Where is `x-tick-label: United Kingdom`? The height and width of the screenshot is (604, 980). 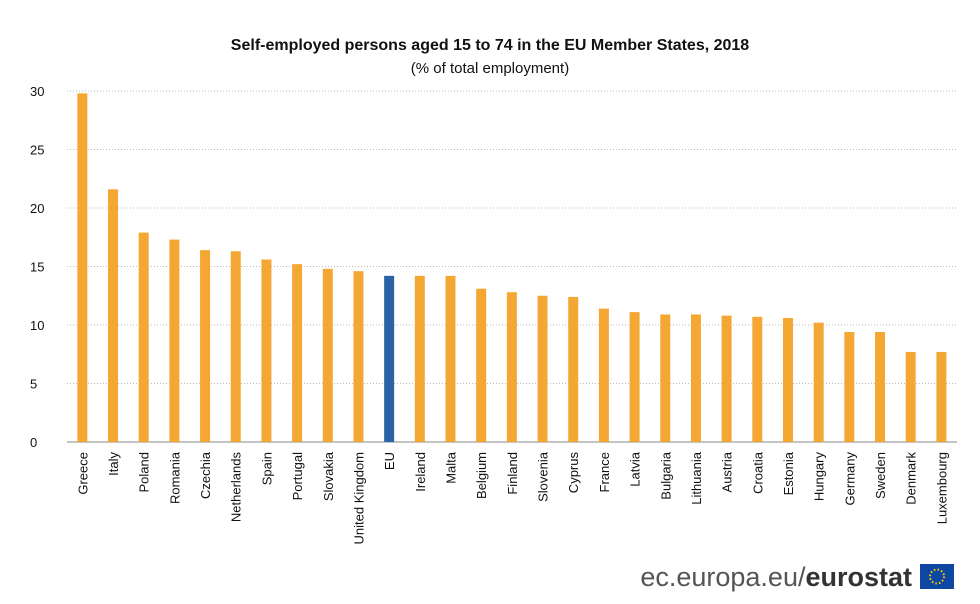
x-tick-label: United Kingdom is located at coordinates (358, 498).